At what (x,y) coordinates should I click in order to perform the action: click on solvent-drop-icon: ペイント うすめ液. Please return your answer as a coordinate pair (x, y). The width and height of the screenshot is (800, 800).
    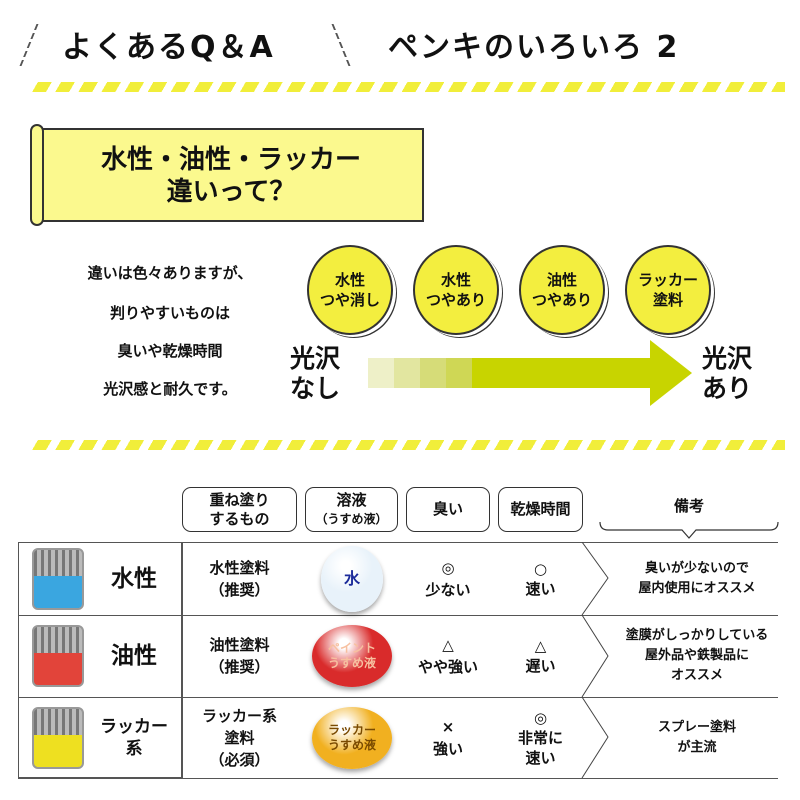
    Looking at the image, I should click on (352, 656).